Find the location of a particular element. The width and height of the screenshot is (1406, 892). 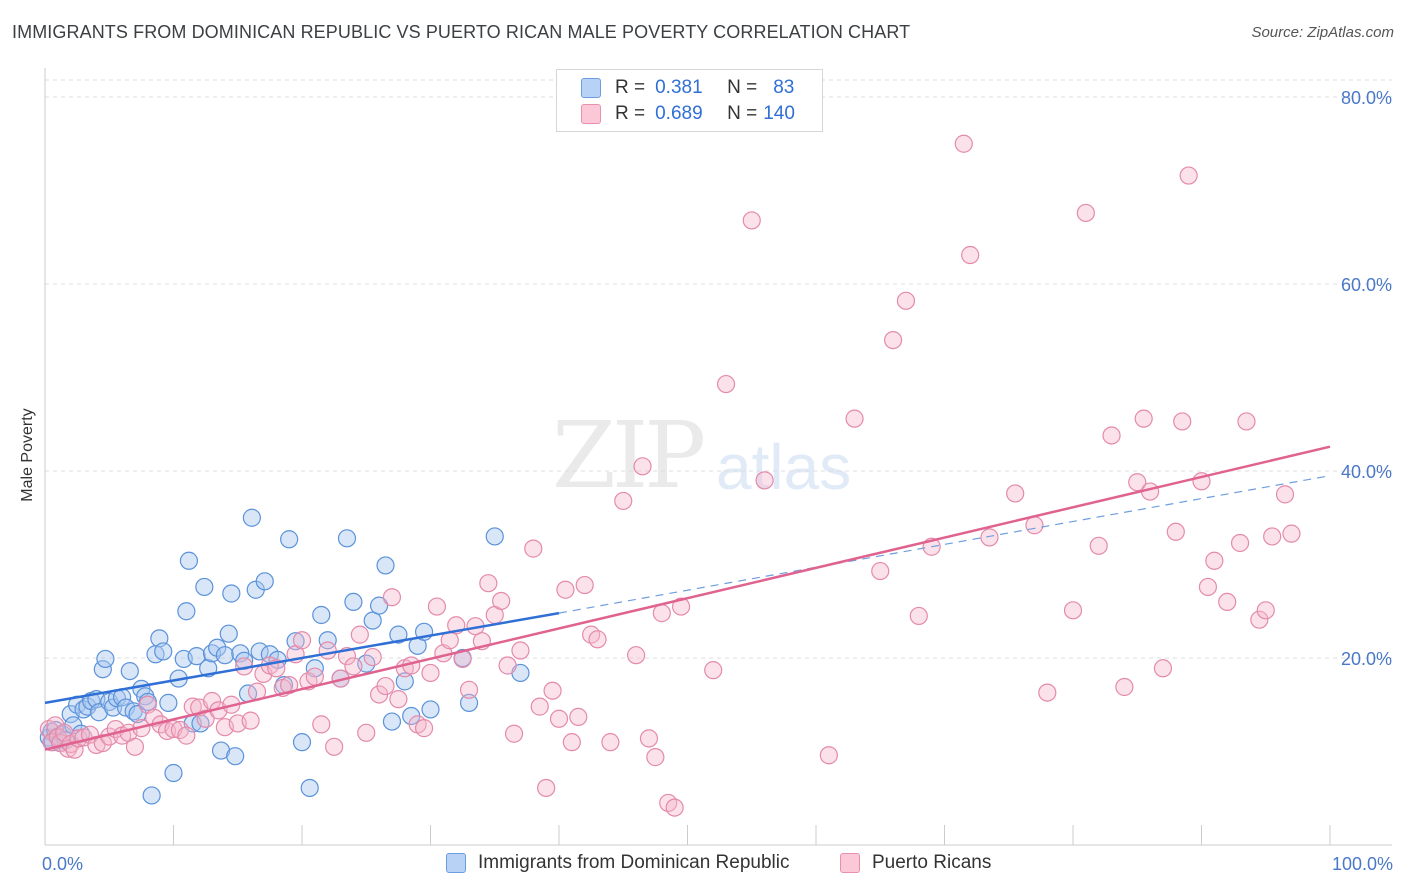

legend-n-label: N = is located at coordinates (742, 87).